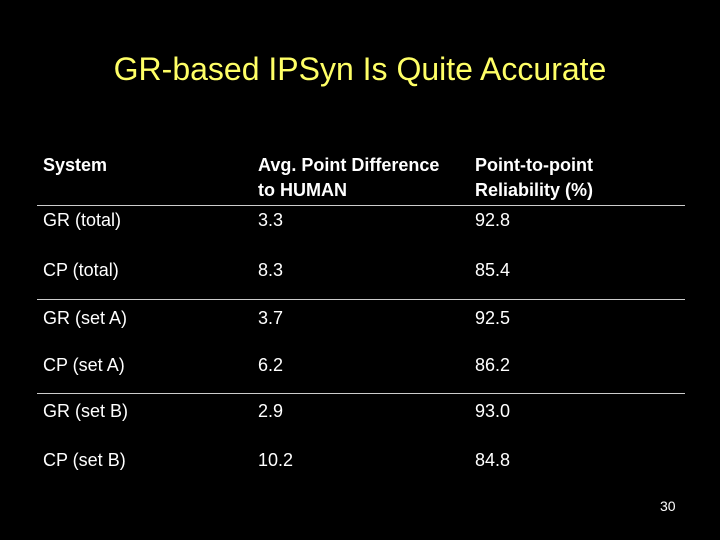  I want to click on system-cell: CP (set B), so click(84, 460).